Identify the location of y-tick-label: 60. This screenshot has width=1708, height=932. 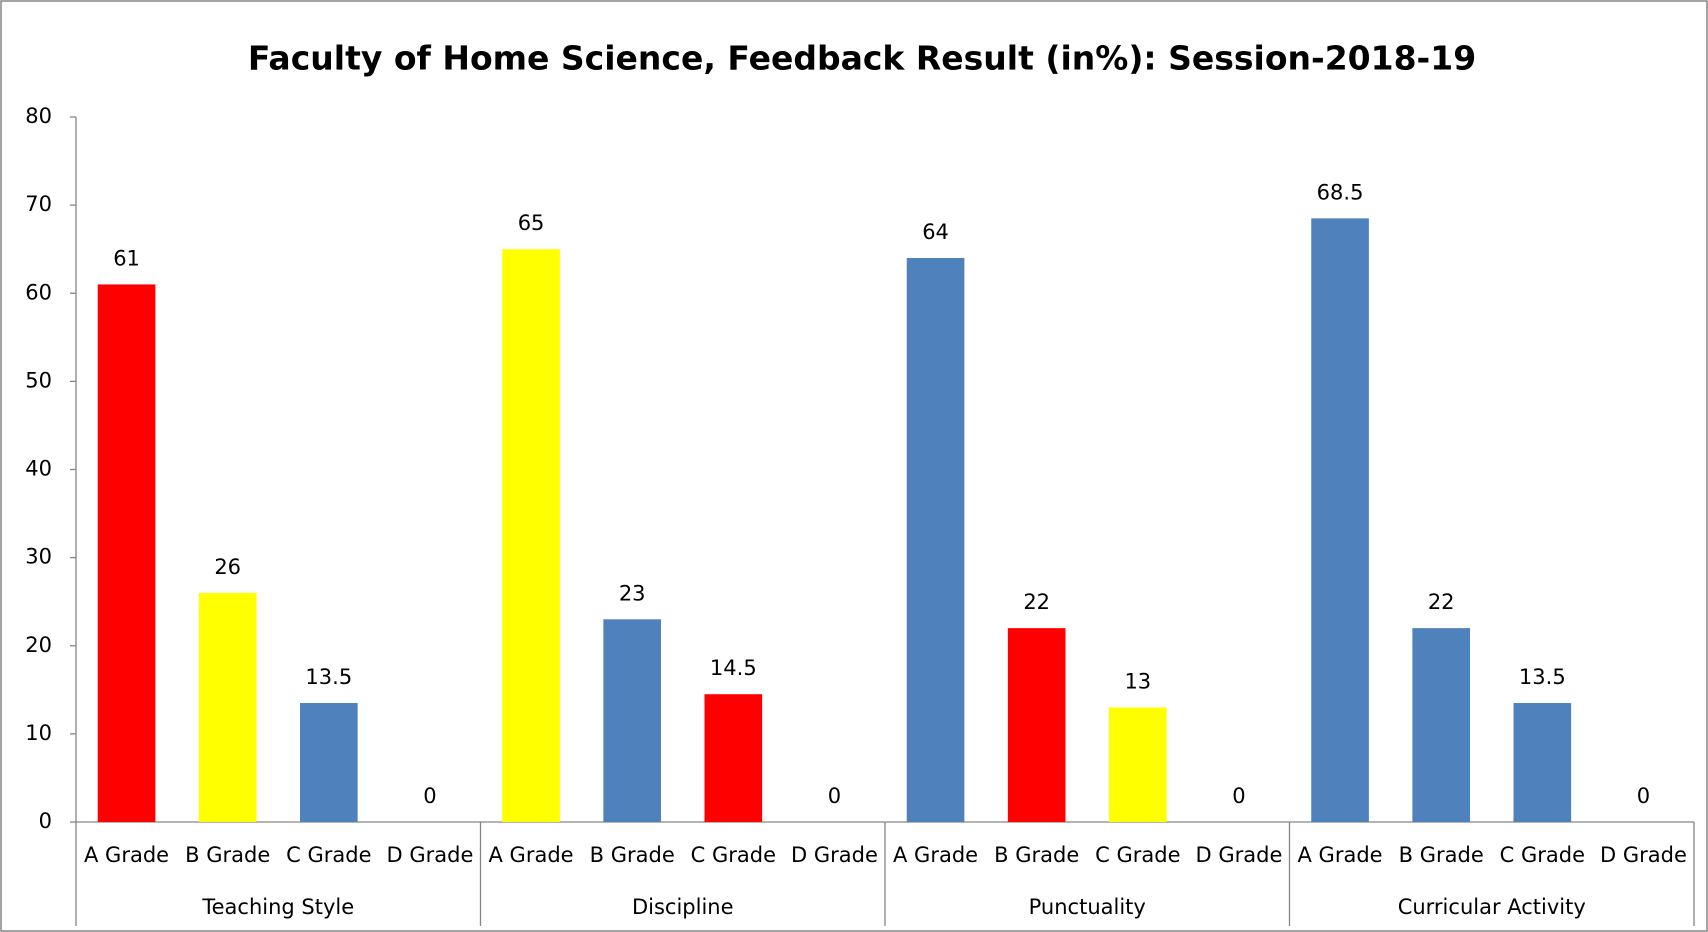
(38, 292).